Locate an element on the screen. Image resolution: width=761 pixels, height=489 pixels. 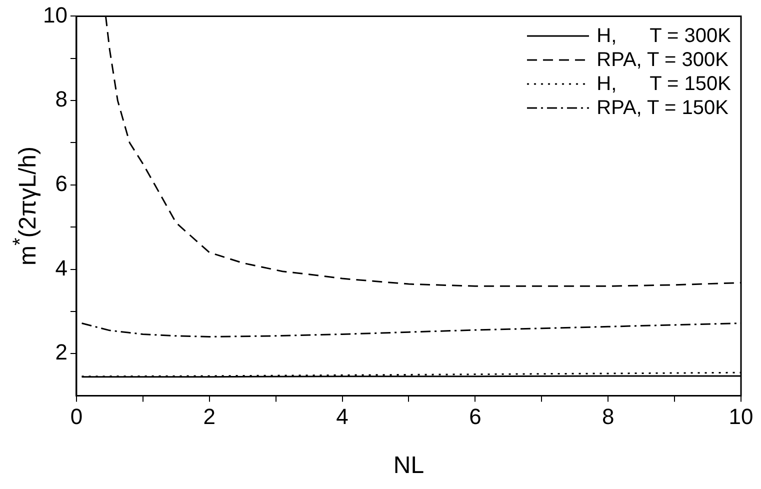
x-tick-label: 0 is located at coordinates (76, 417).